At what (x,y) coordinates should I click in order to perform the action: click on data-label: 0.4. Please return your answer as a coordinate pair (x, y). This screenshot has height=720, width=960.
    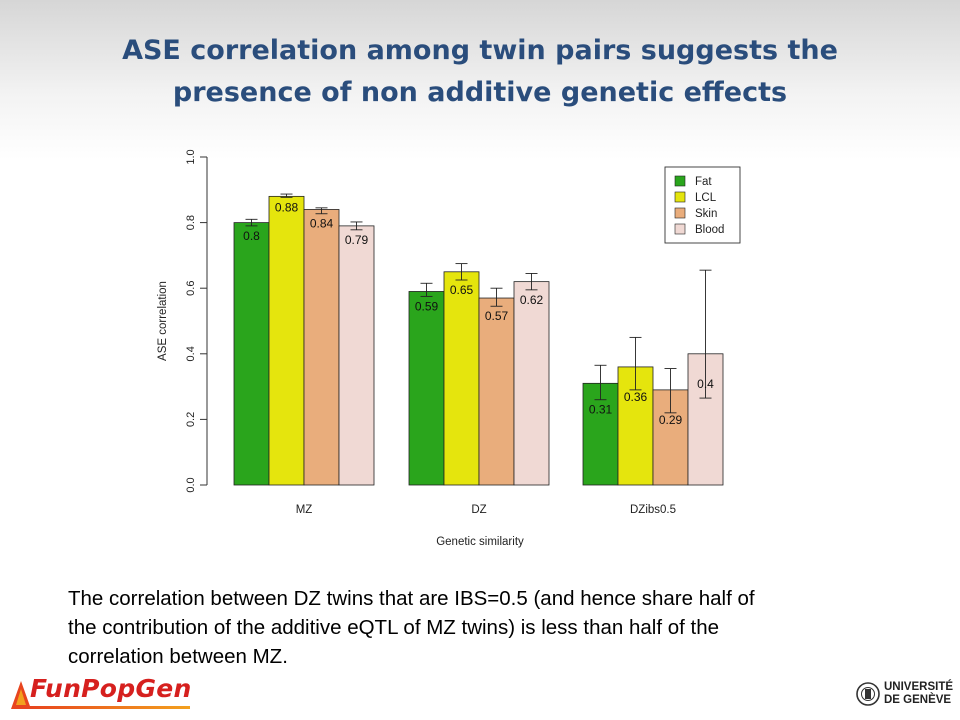
    Looking at the image, I should click on (705, 384).